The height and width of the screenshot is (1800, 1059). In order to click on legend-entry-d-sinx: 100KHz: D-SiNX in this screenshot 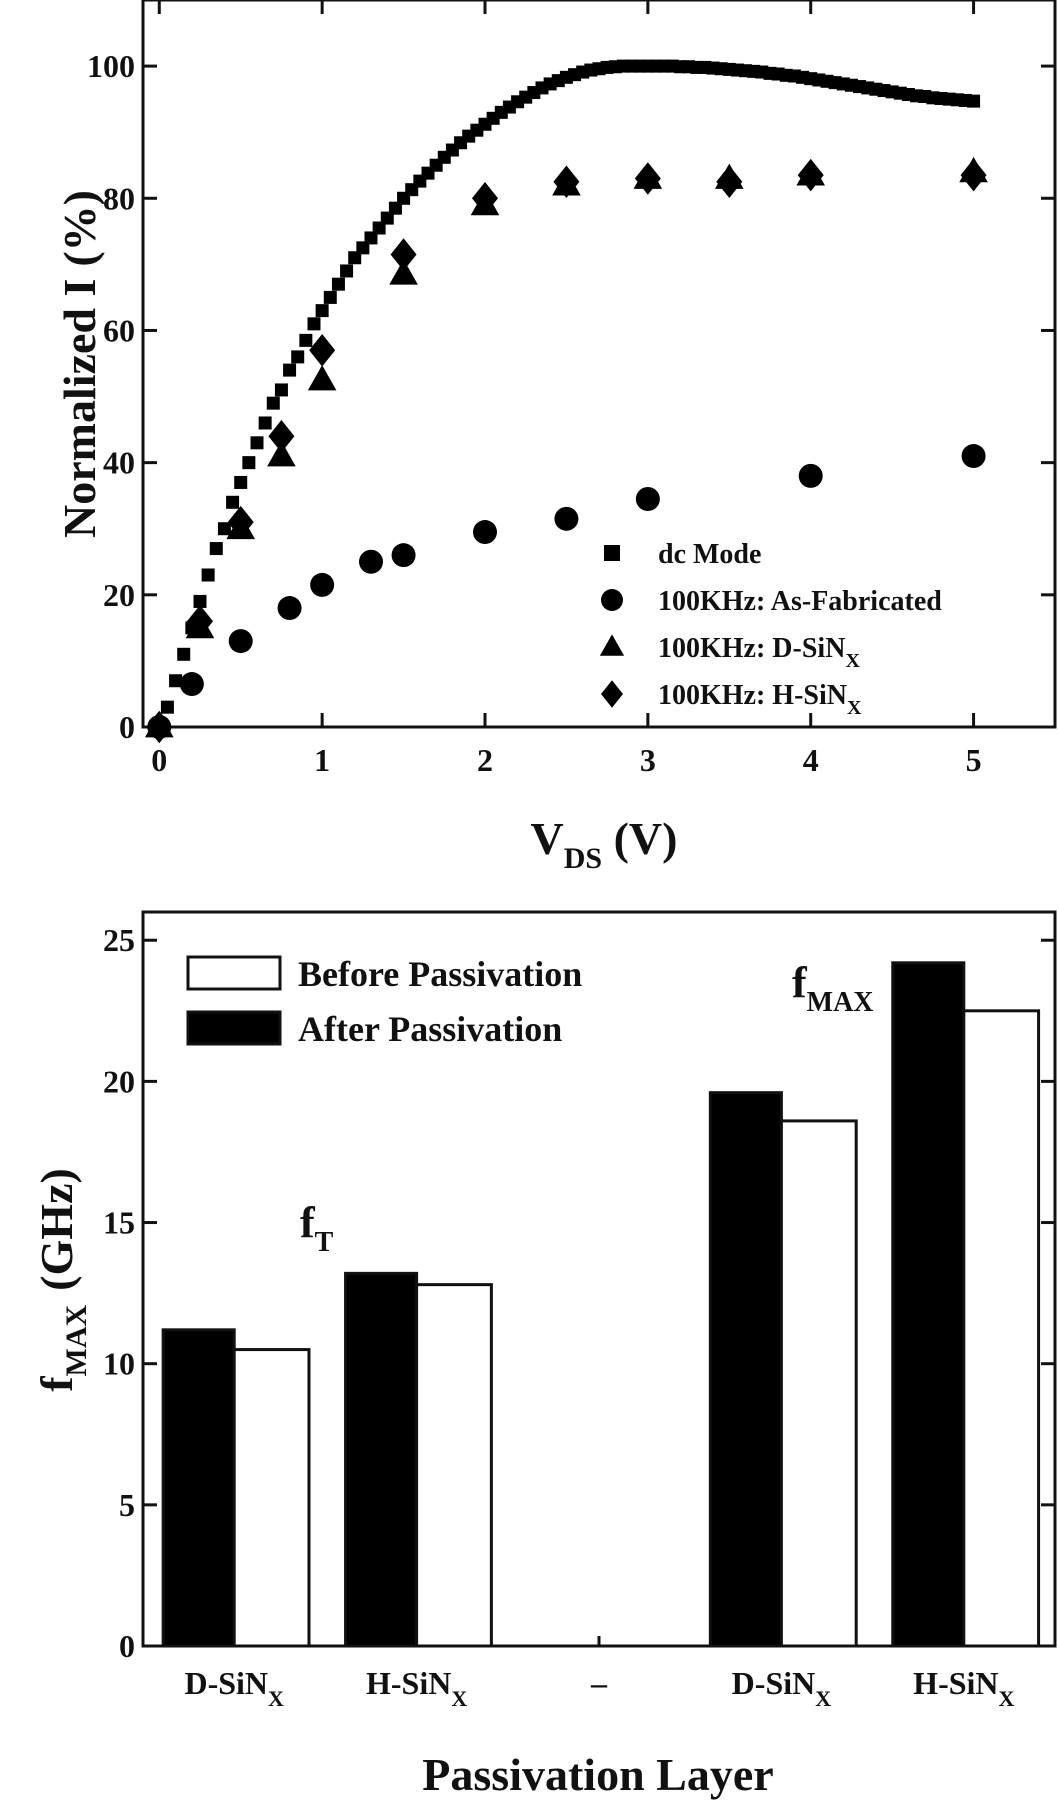, I will do `click(729, 652)`.